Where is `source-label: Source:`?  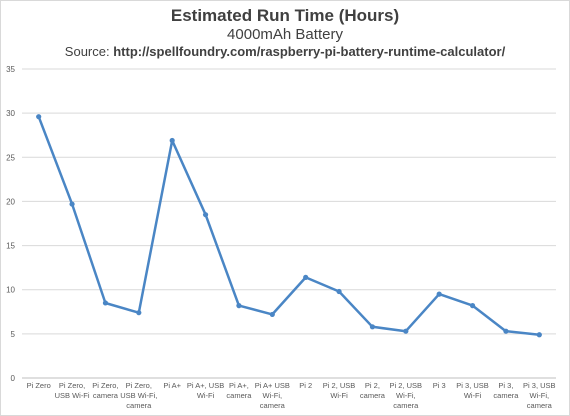
source-label: Source: is located at coordinates (89, 51).